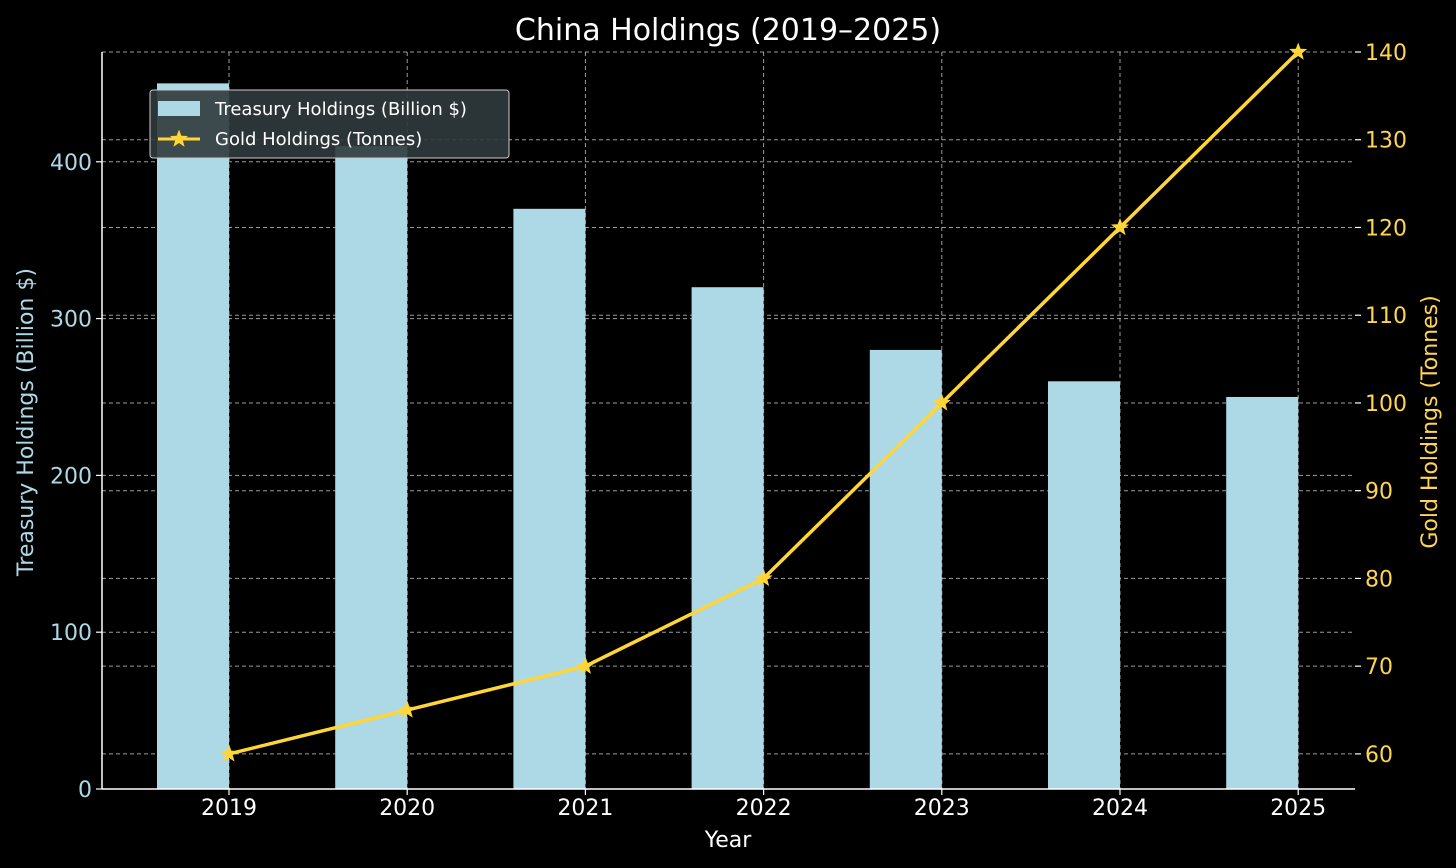 This screenshot has height=868, width=1456. What do you see at coordinates (585, 665) in the screenshot?
I see `gold-marker-2021` at bounding box center [585, 665].